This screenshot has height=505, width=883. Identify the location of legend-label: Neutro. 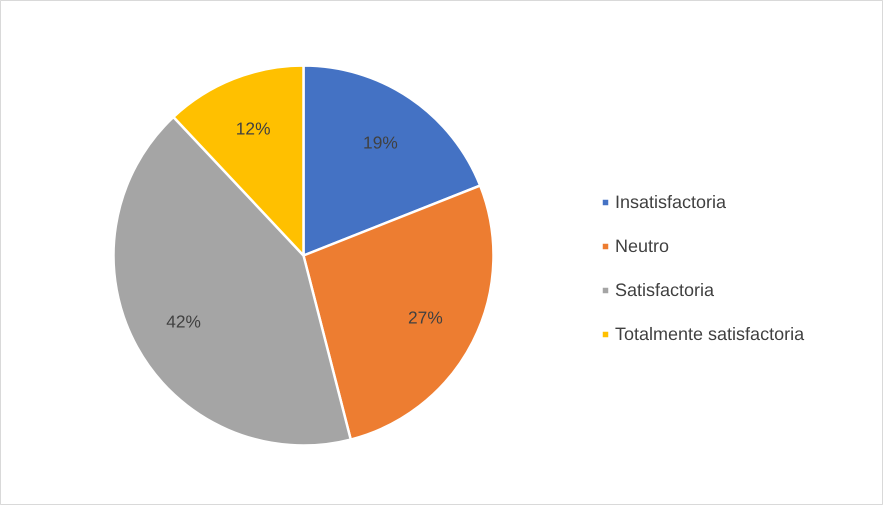
(642, 246).